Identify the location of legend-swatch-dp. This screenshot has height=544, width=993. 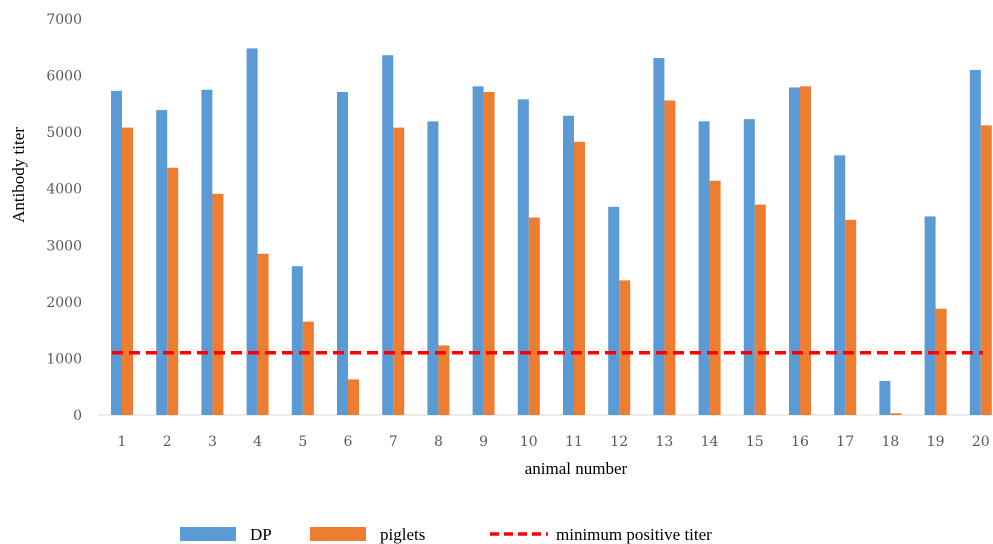
(208, 534).